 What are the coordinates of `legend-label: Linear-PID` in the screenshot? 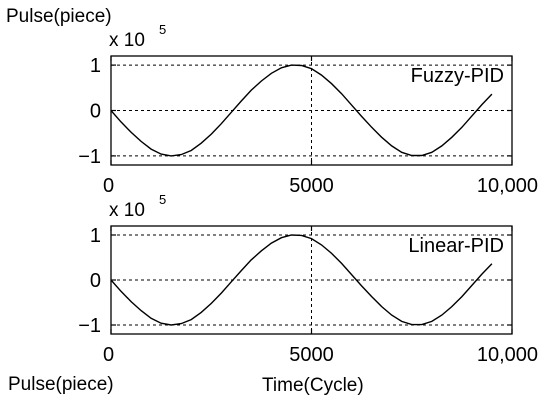 It's located at (456, 246).